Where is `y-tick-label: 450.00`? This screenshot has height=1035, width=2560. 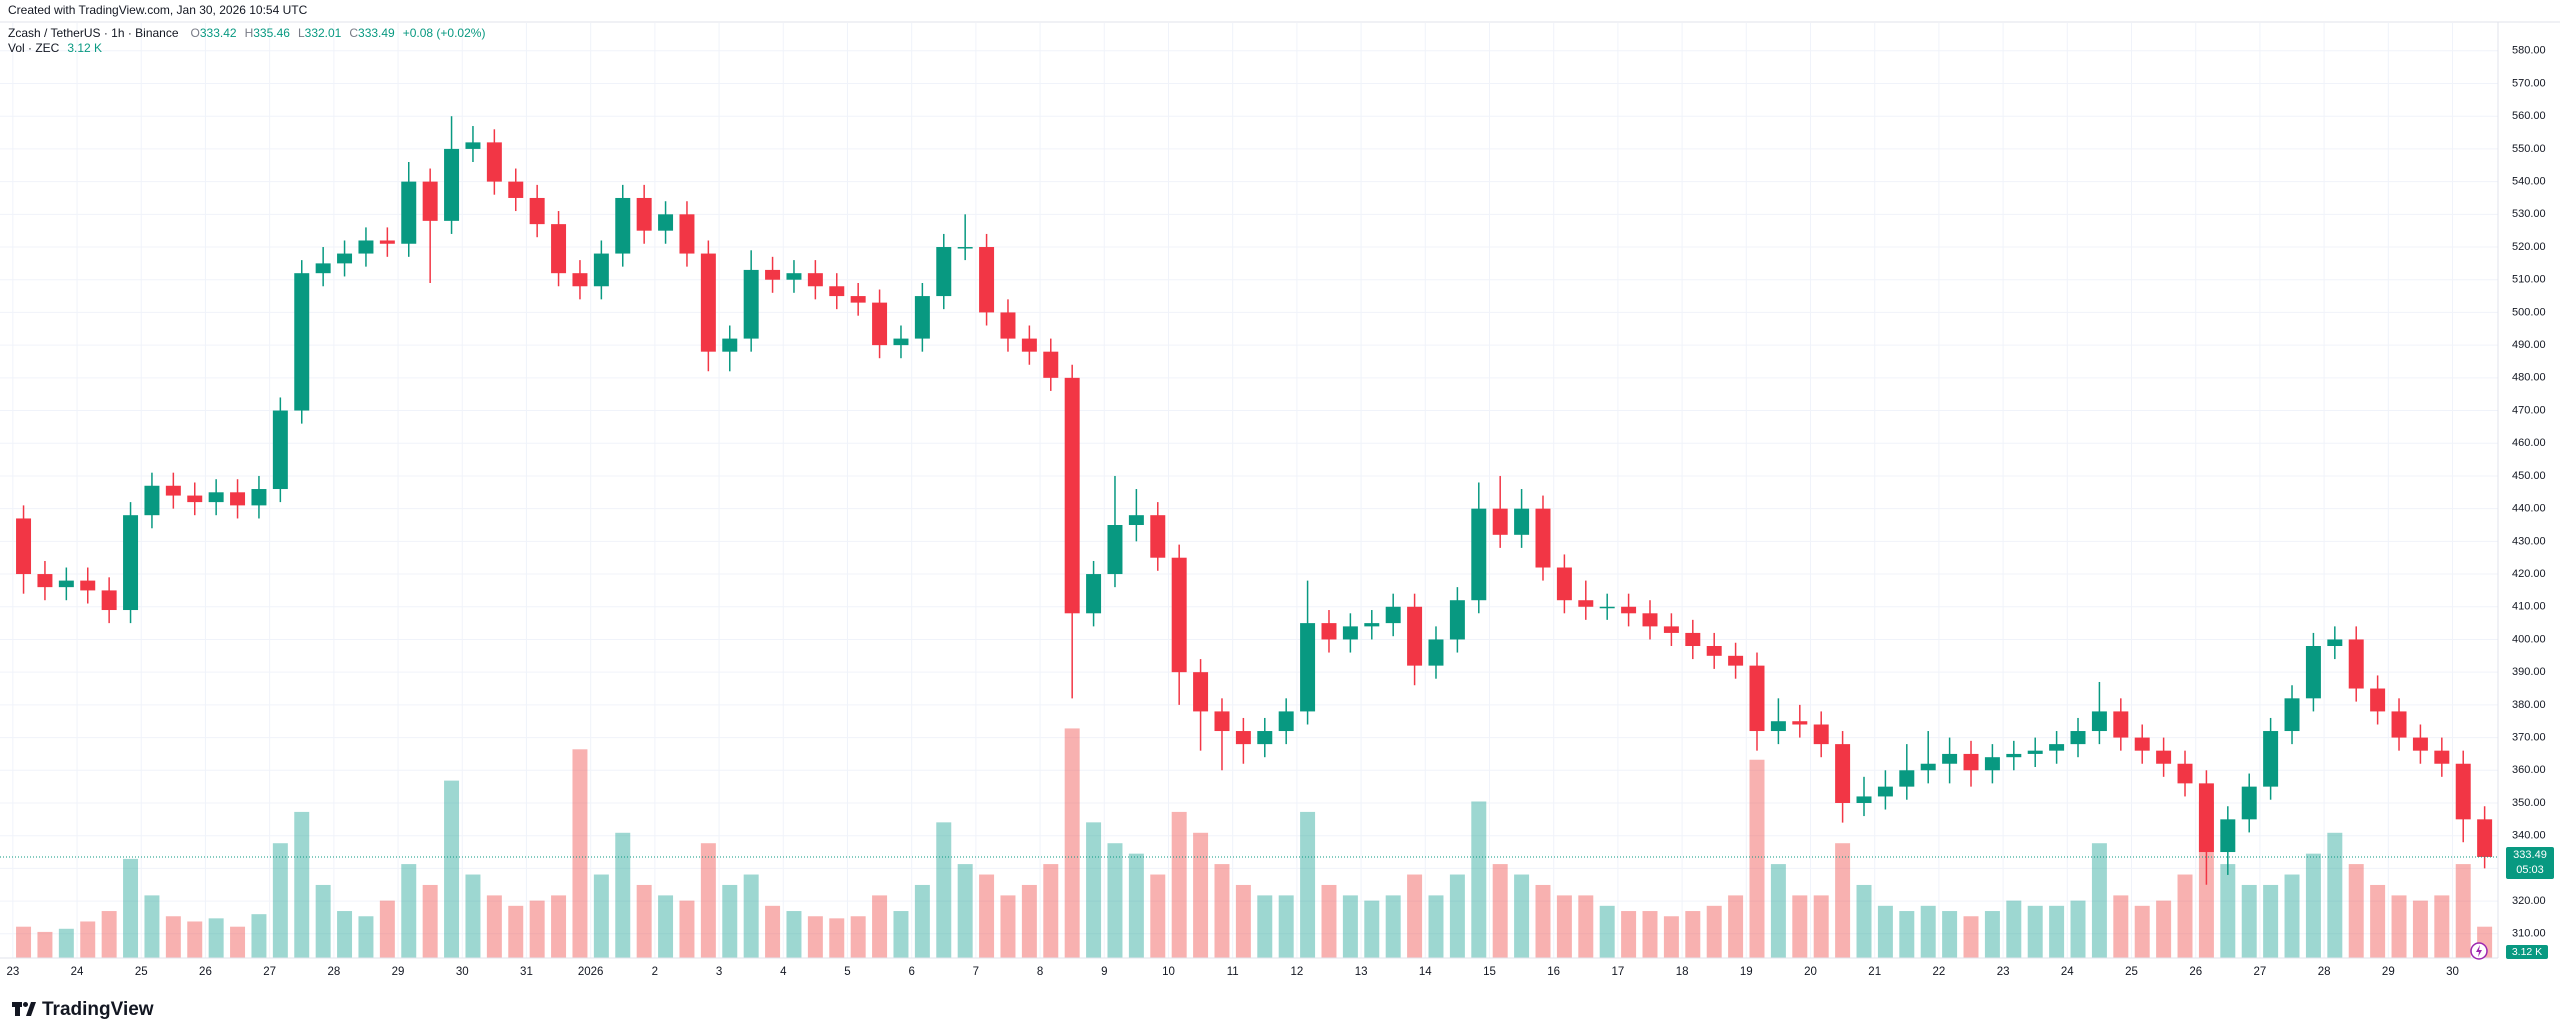 y-tick-label: 450.00 is located at coordinates (2529, 476).